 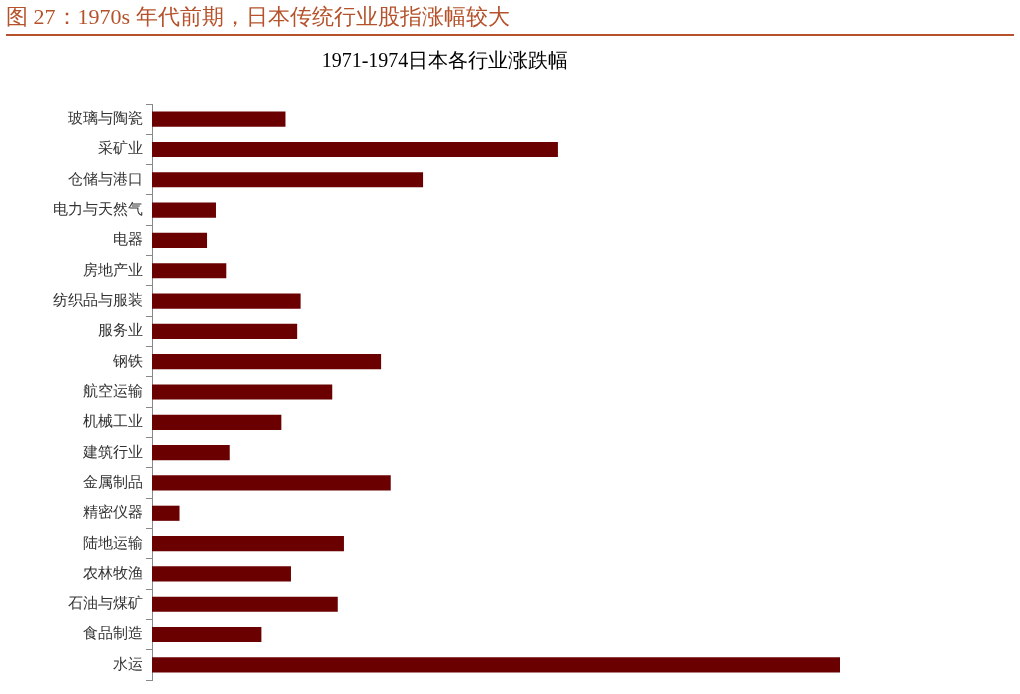 I want to click on y-tick-label: 水运, so click(x=128, y=663).